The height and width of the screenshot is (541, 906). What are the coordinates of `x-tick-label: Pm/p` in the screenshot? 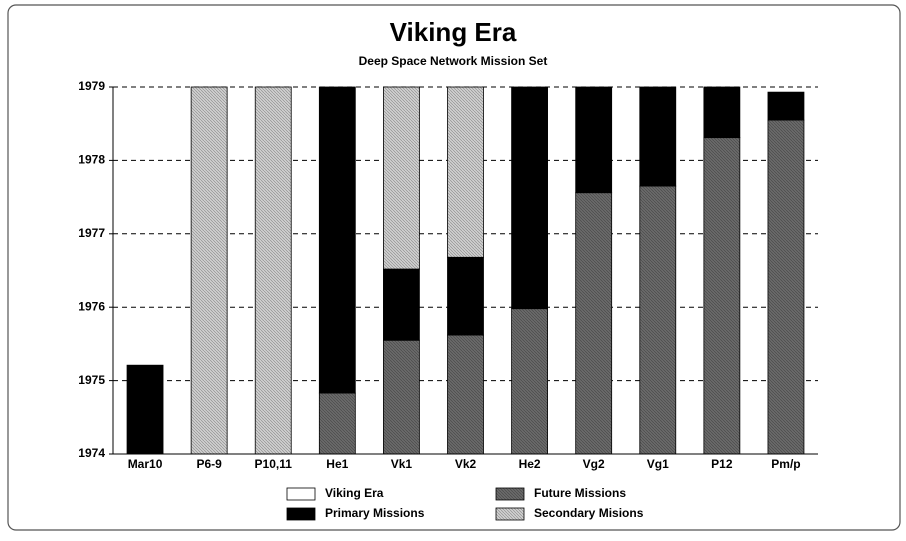 It's located at (785, 464).